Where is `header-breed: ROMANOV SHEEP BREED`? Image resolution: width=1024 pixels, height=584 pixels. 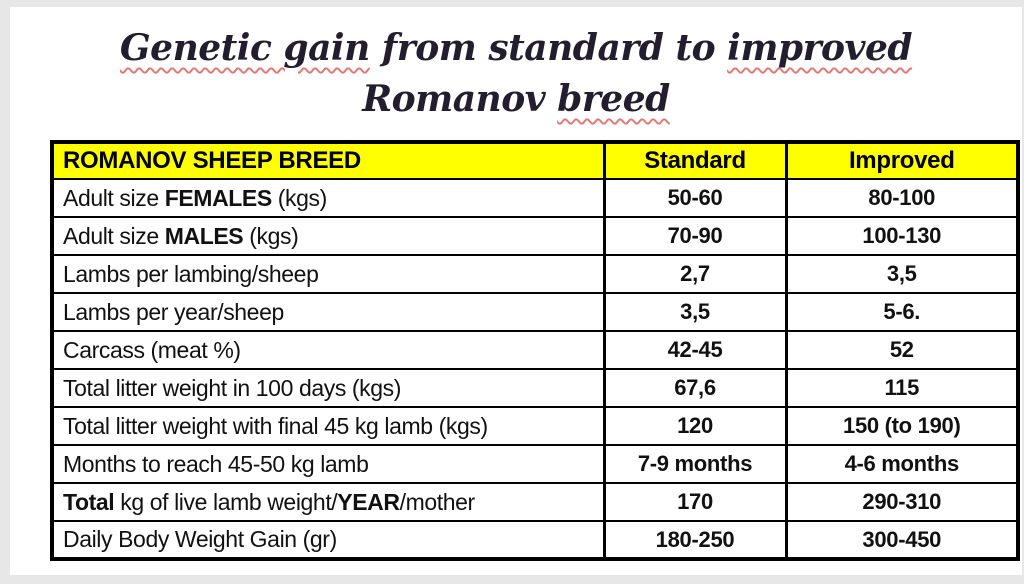
header-breed: ROMANOV SHEEP BREED is located at coordinates (328, 160).